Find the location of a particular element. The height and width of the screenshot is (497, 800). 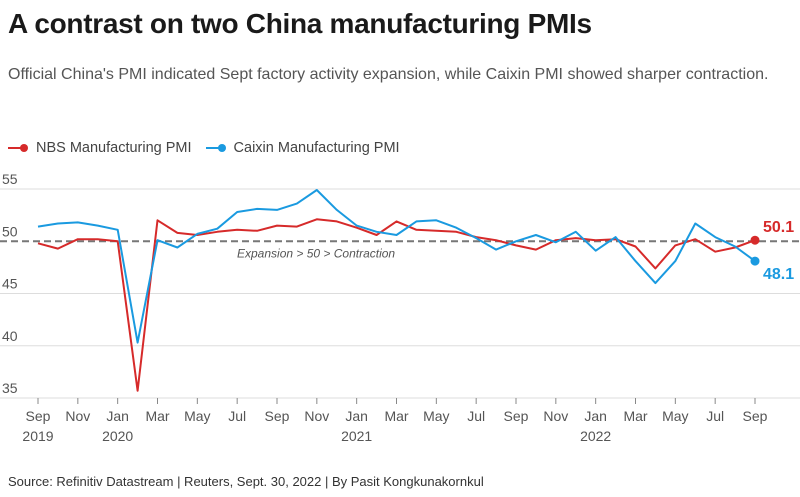

x-tick-label-4: Jan is located at coordinates (117, 416).